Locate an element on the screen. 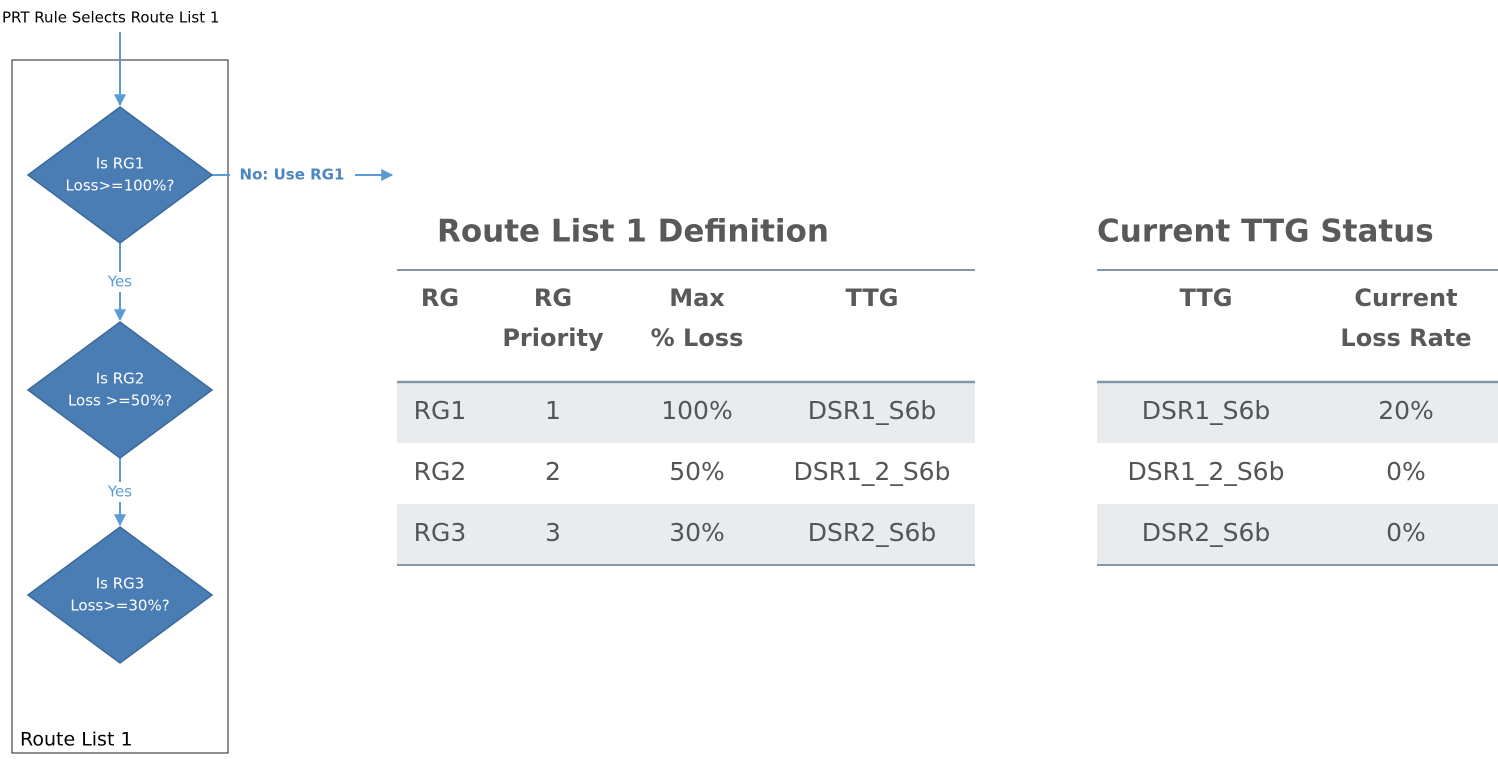  table-cell: RG3 is located at coordinates (440, 532).